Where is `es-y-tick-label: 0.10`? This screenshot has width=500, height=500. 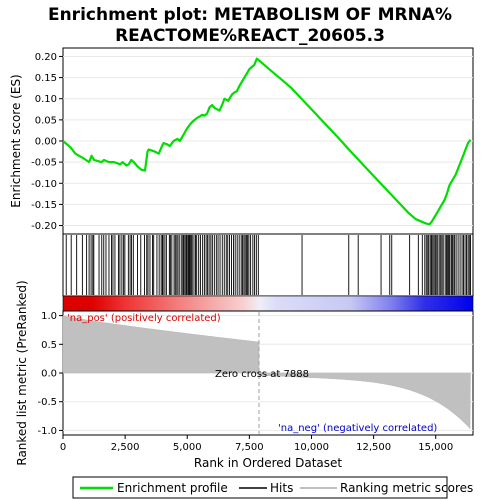 es-y-tick-label: 0.10 is located at coordinates (46, 99).